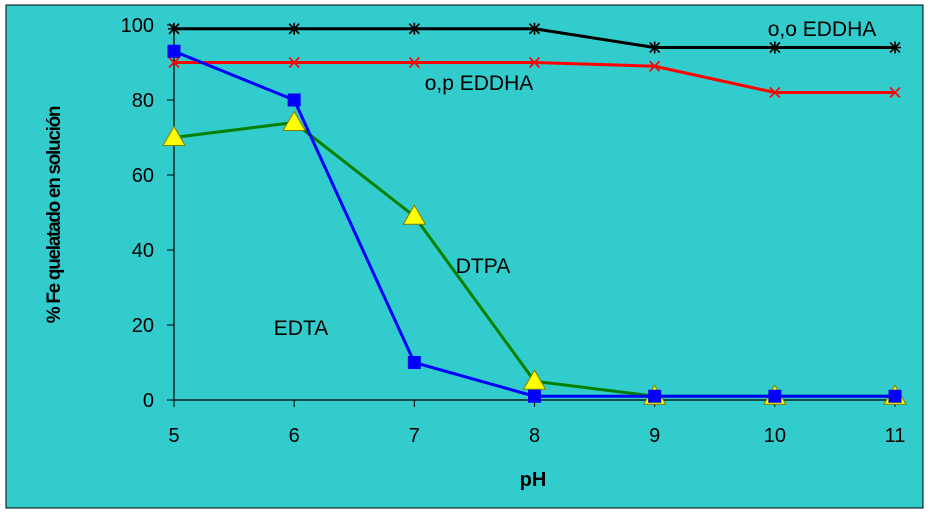 The width and height of the screenshot is (929, 519). I want to click on y-tick-label: 60, so click(143, 176).